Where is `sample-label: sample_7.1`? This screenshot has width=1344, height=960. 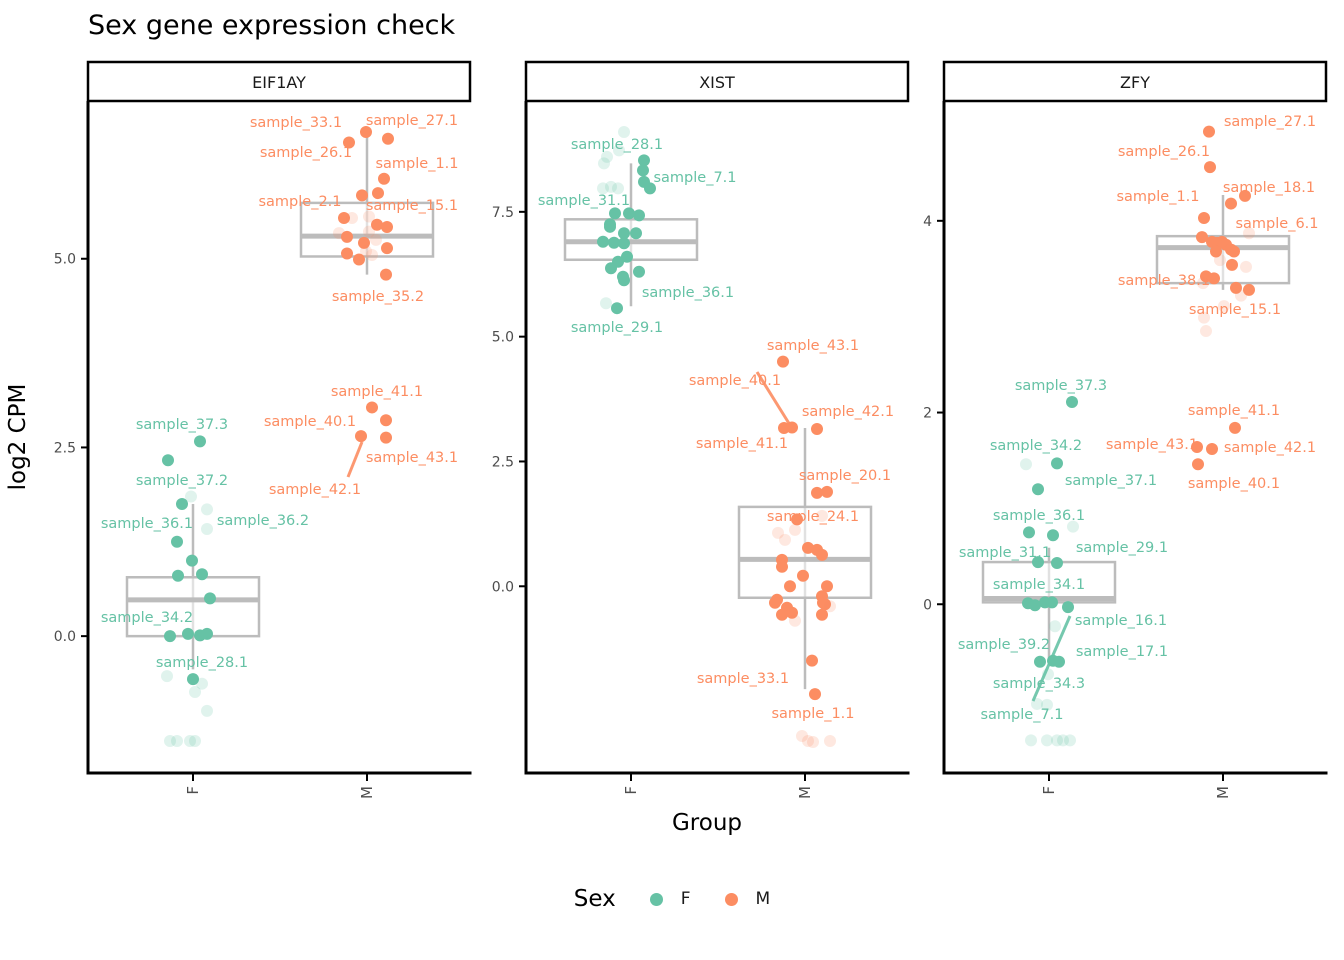
sample-label: sample_7.1 is located at coordinates (694, 178).